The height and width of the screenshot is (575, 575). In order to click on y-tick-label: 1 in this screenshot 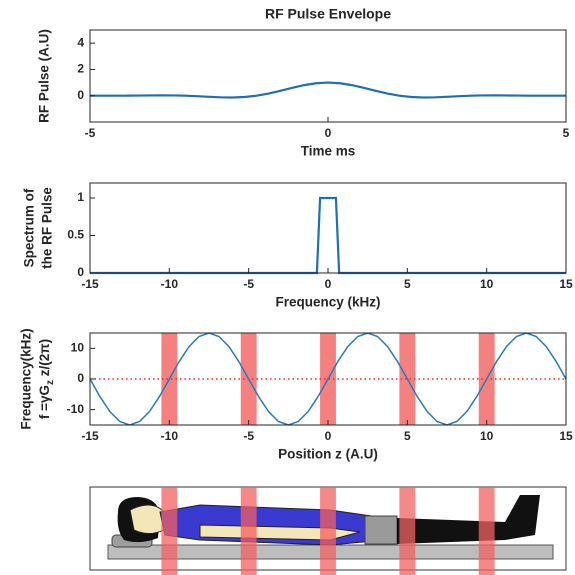, I will do `click(80, 197)`.